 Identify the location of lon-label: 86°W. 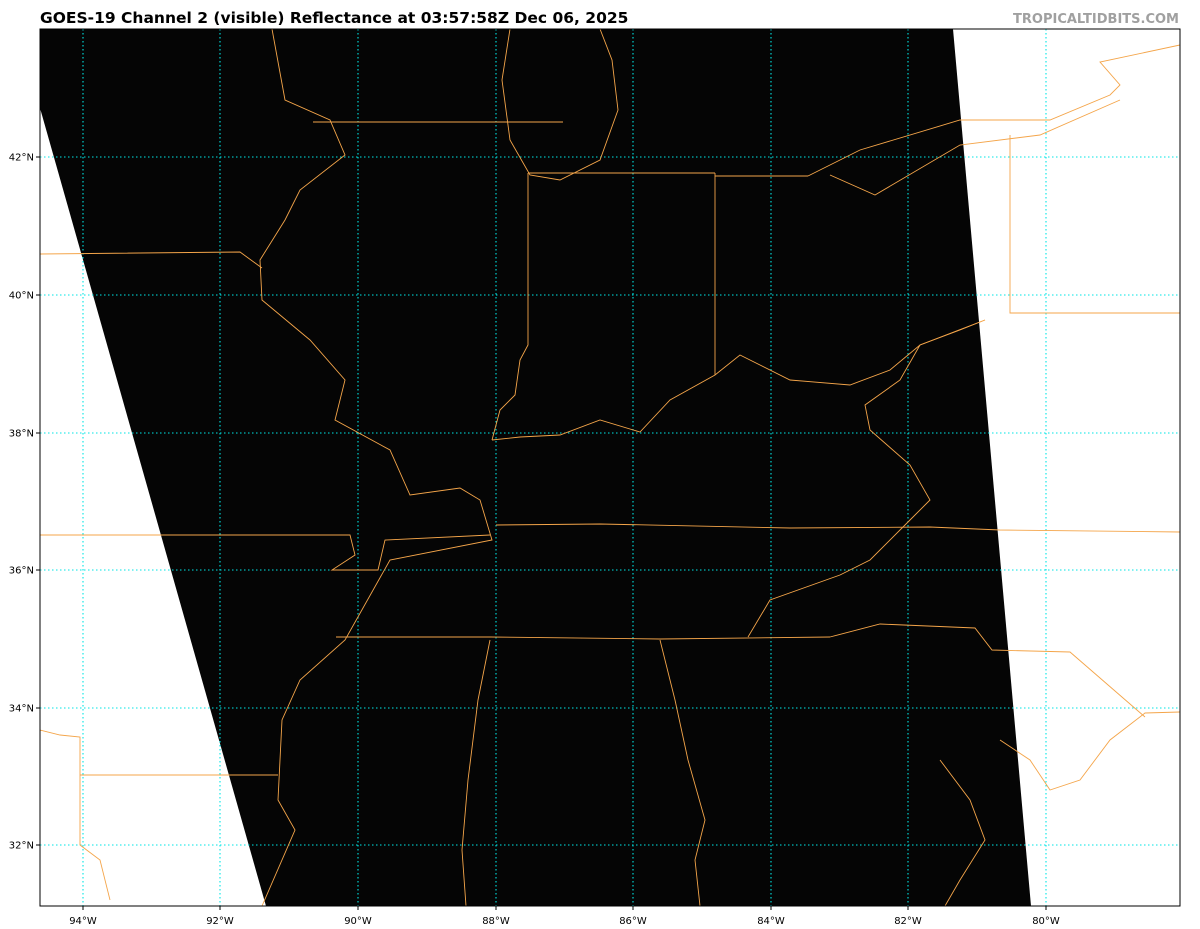
(633, 921).